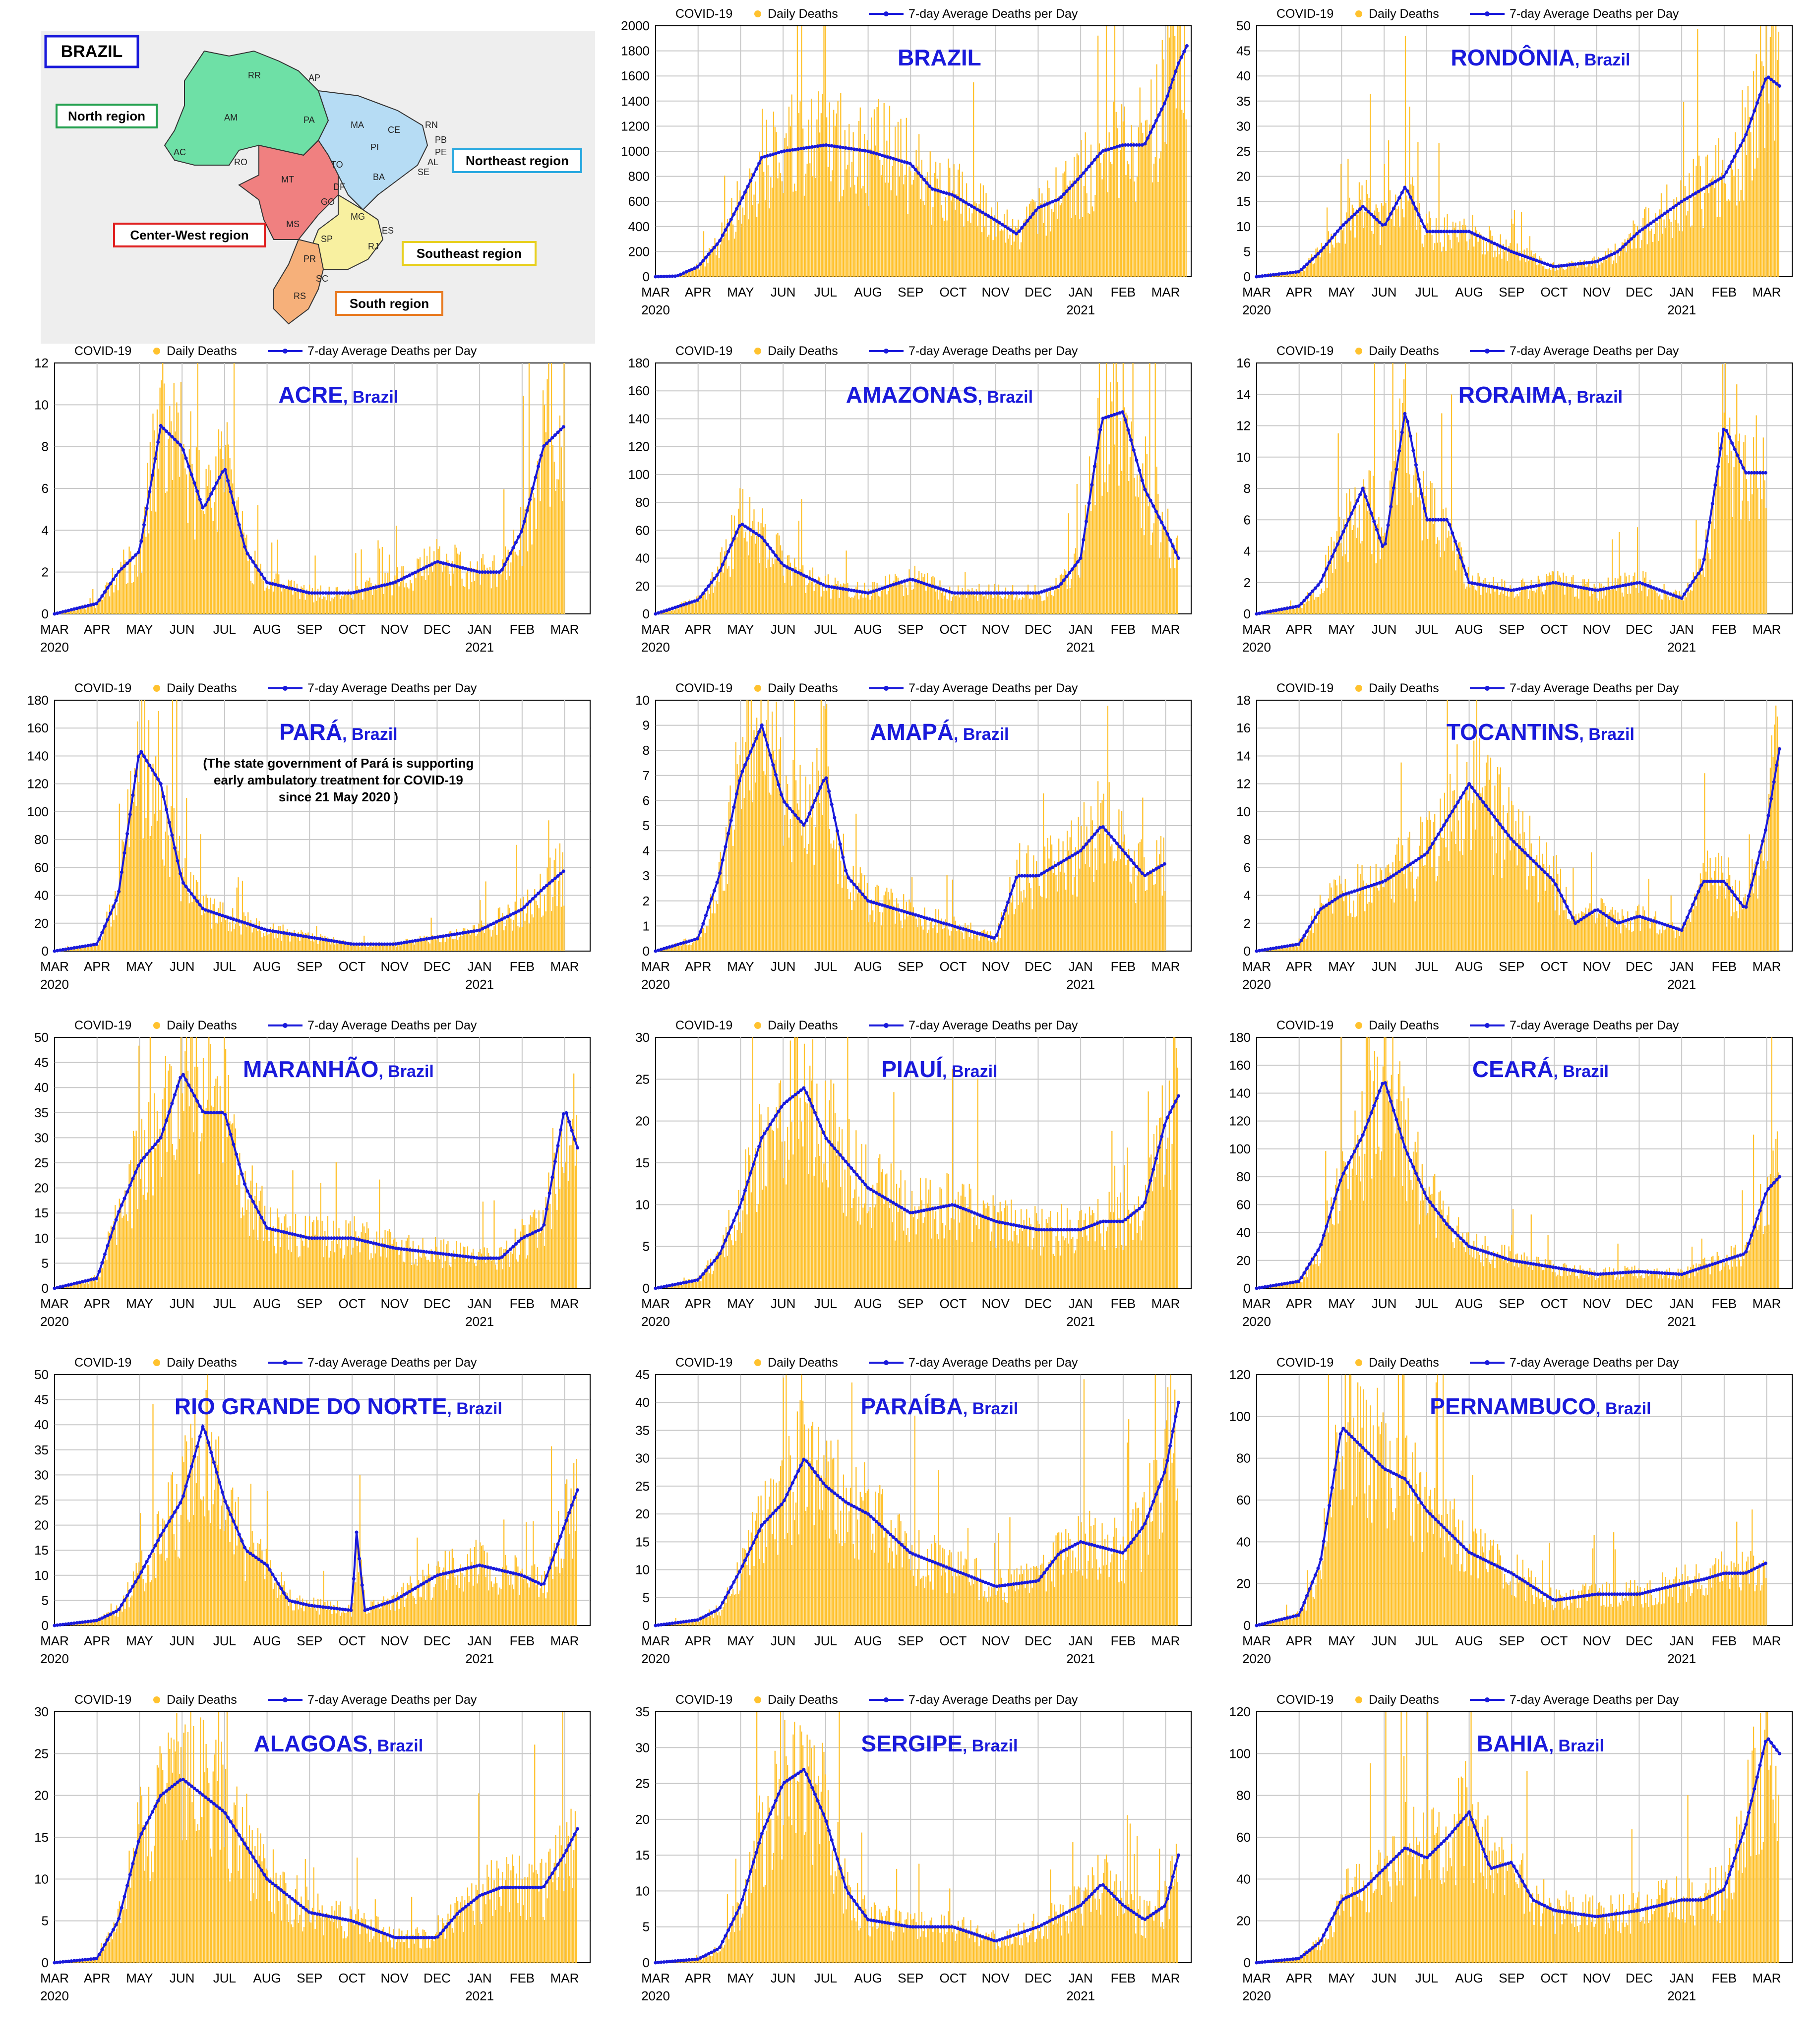 The width and height of the screenshot is (1816, 2044). Describe the element at coordinates (1555, 966) in the screenshot. I see `x-tick-label: OCT` at that location.